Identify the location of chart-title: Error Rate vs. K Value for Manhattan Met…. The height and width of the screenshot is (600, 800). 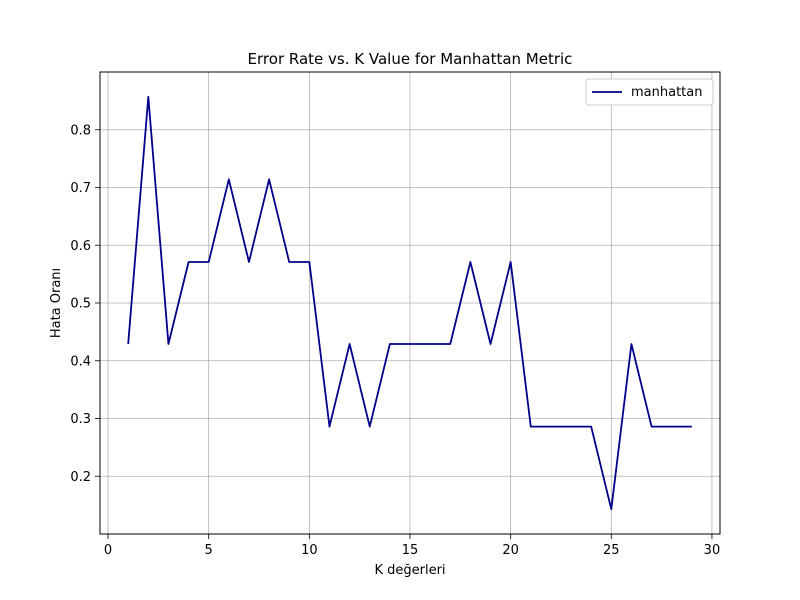
(410, 59).